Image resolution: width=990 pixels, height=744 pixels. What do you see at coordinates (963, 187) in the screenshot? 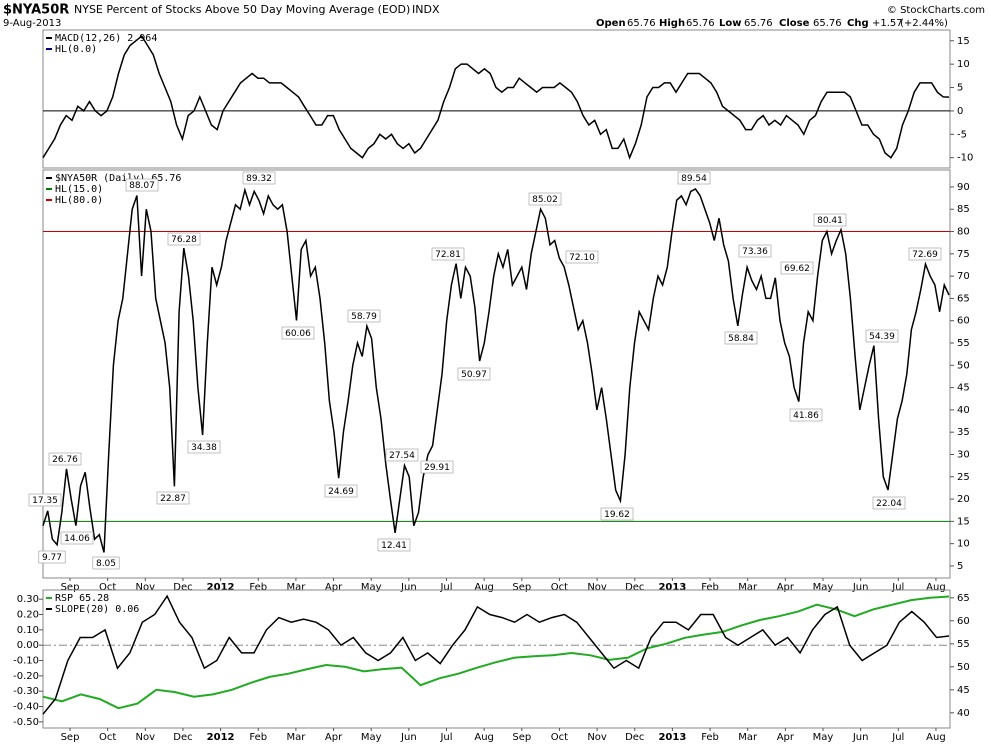
I see `y-tick-label: 90` at bounding box center [963, 187].